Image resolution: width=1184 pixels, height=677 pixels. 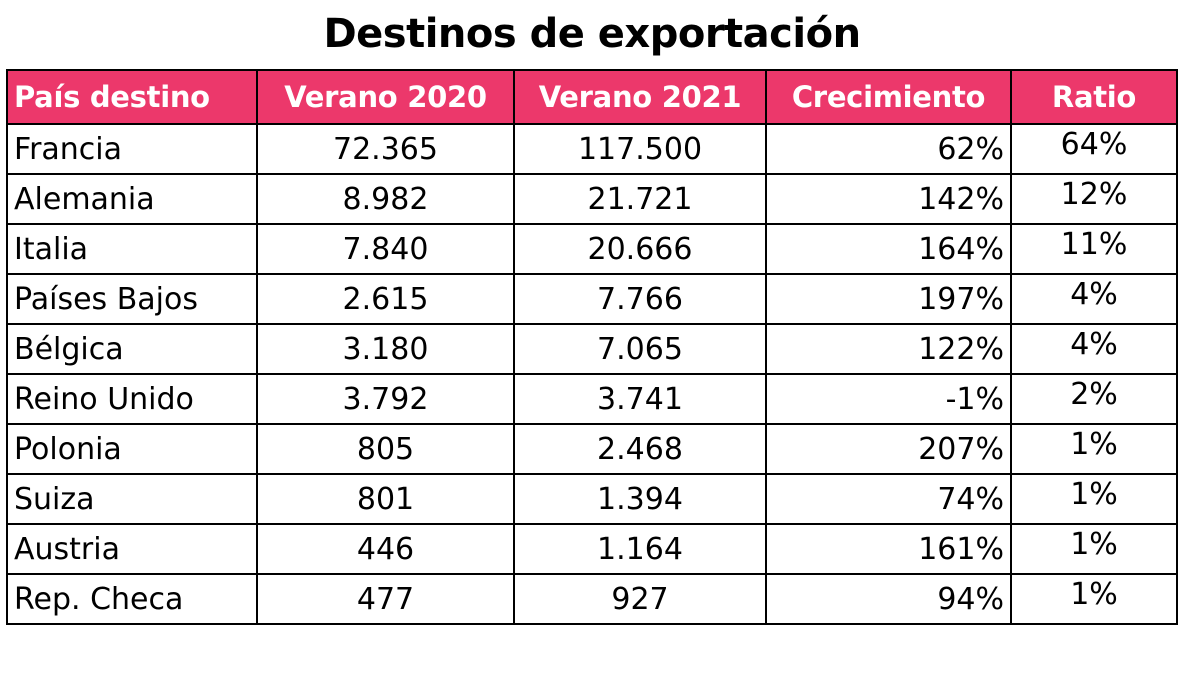 What do you see at coordinates (640, 299) in the screenshot?
I see `summer-2021-cell: 7.766` at bounding box center [640, 299].